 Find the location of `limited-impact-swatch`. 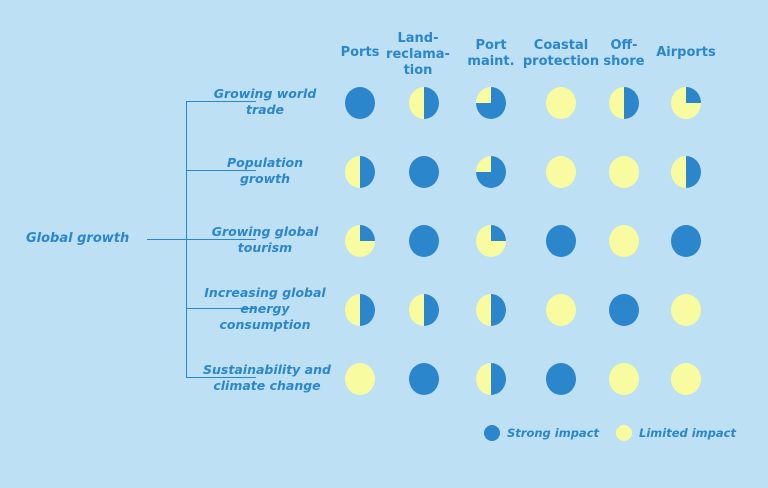

limited-impact-swatch is located at coordinates (624, 433).